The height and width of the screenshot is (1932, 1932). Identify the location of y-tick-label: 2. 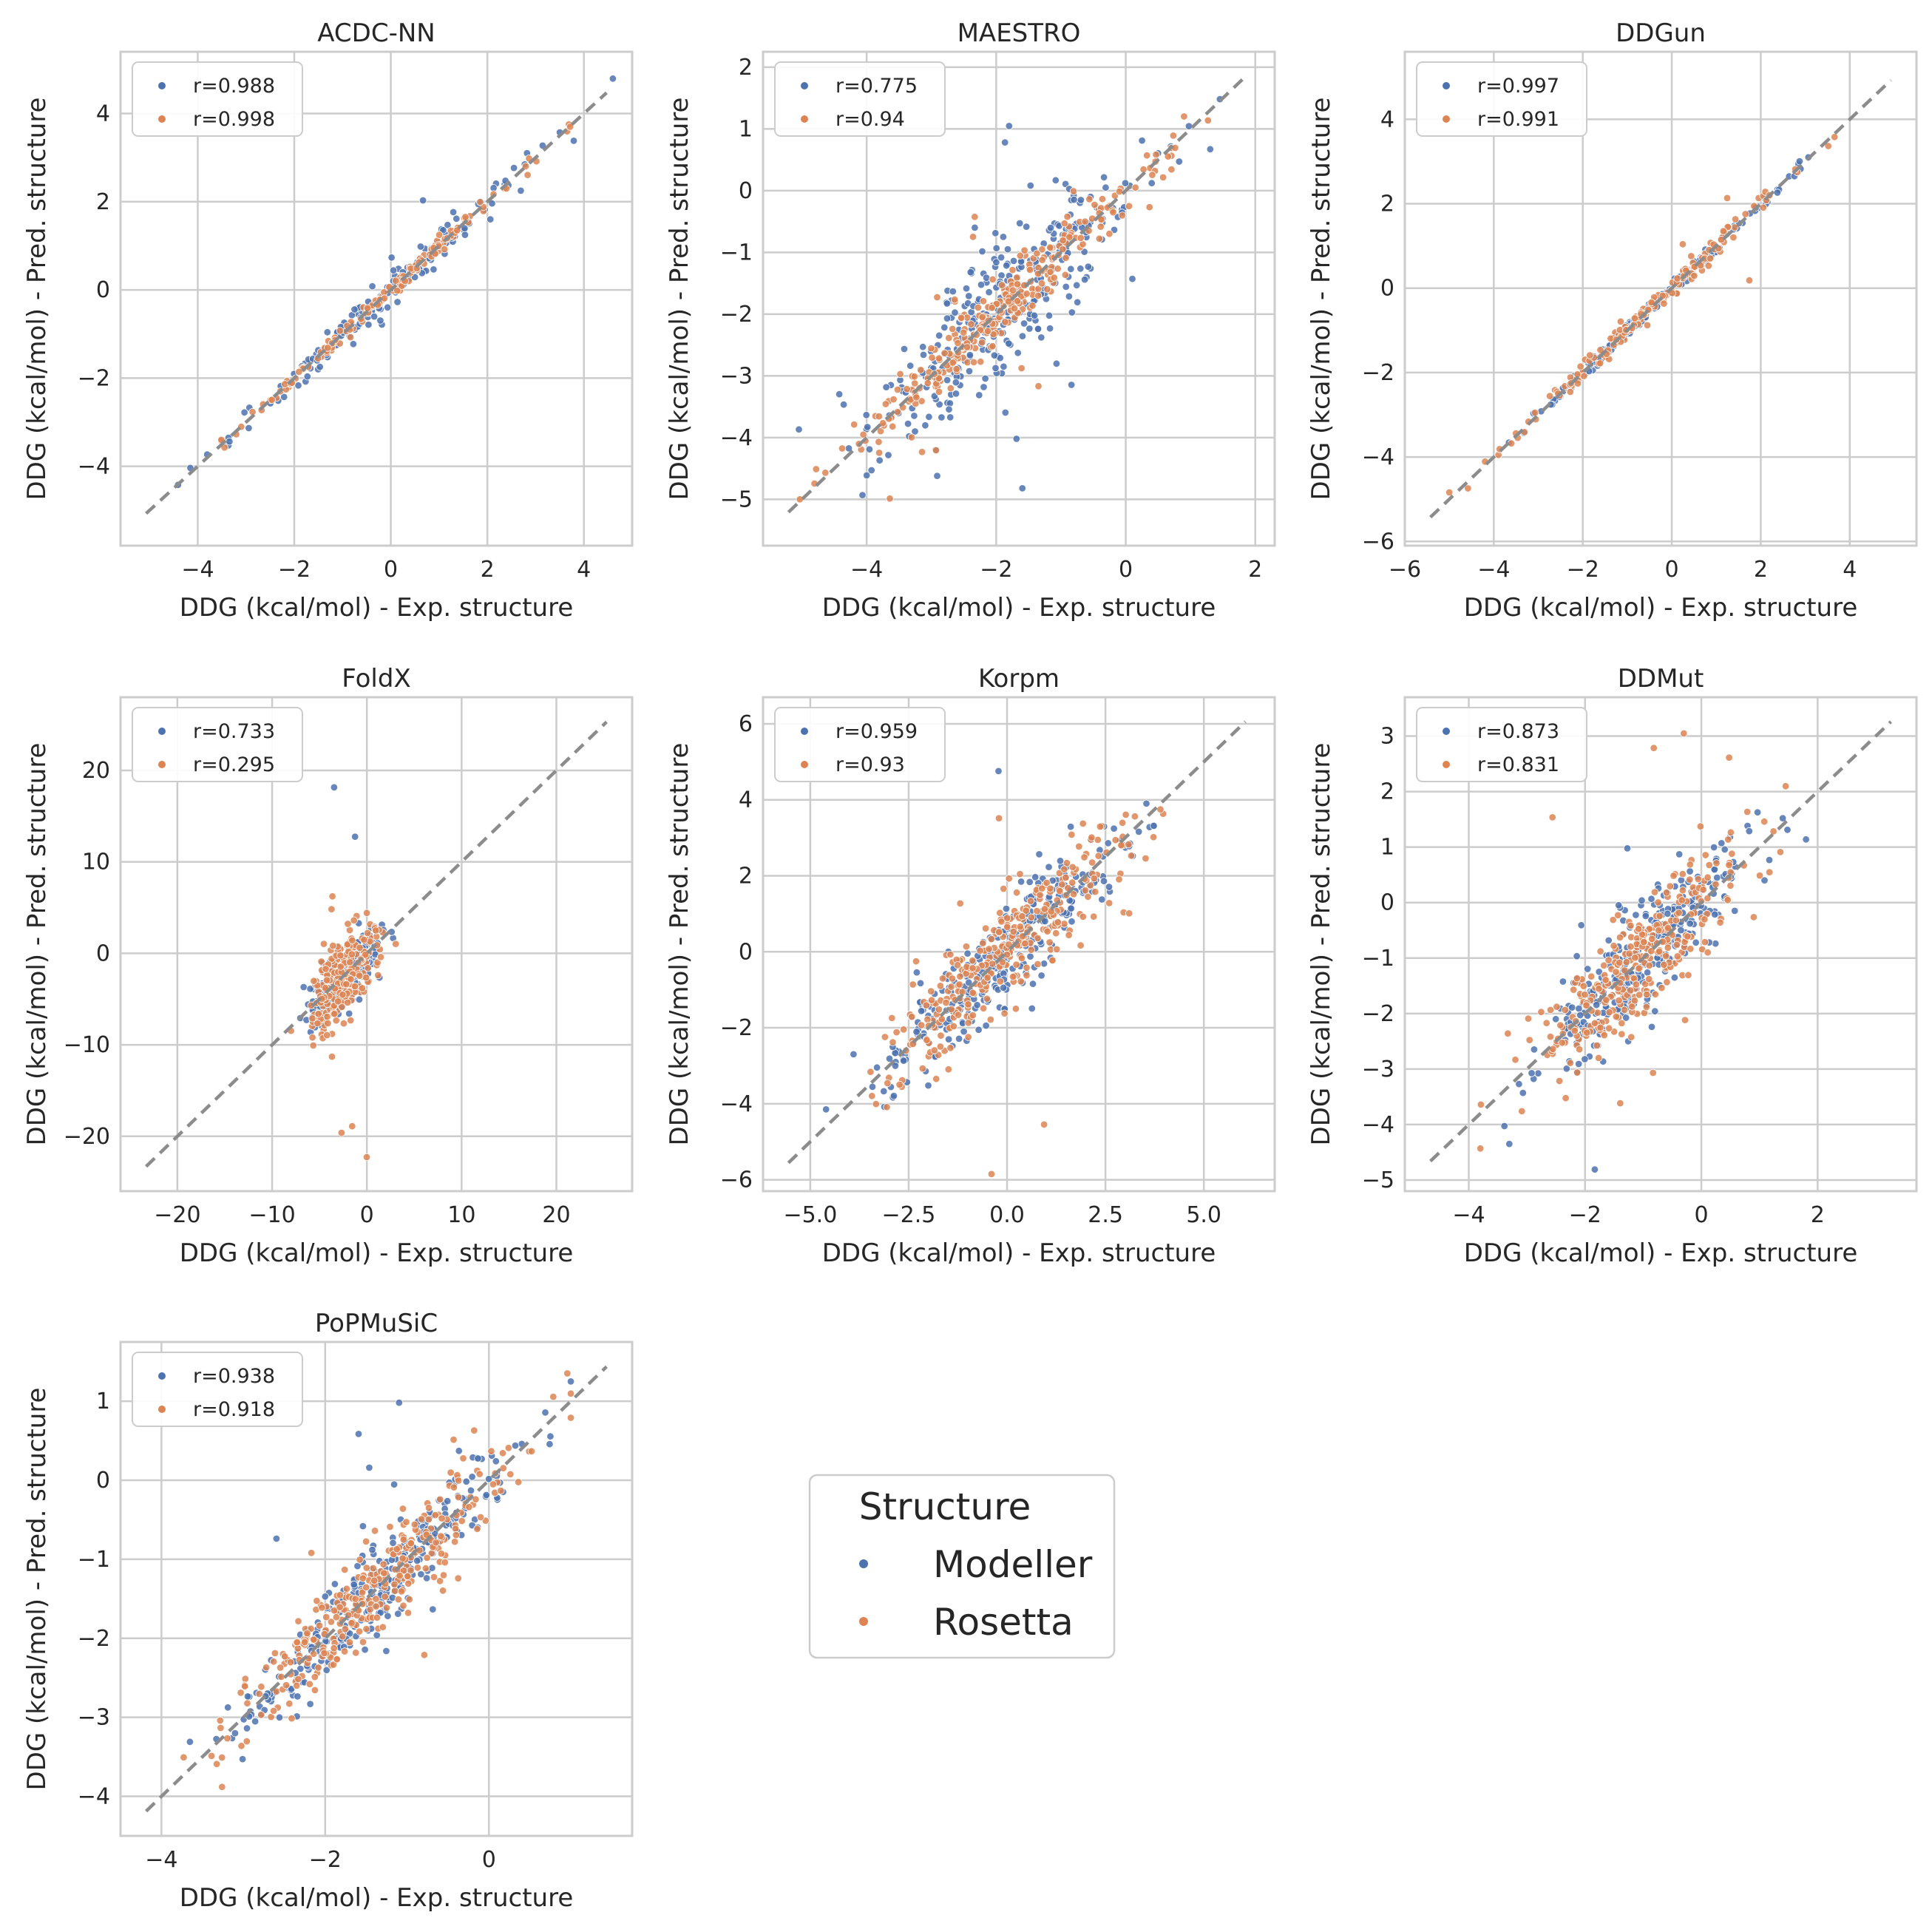
(1387, 204).